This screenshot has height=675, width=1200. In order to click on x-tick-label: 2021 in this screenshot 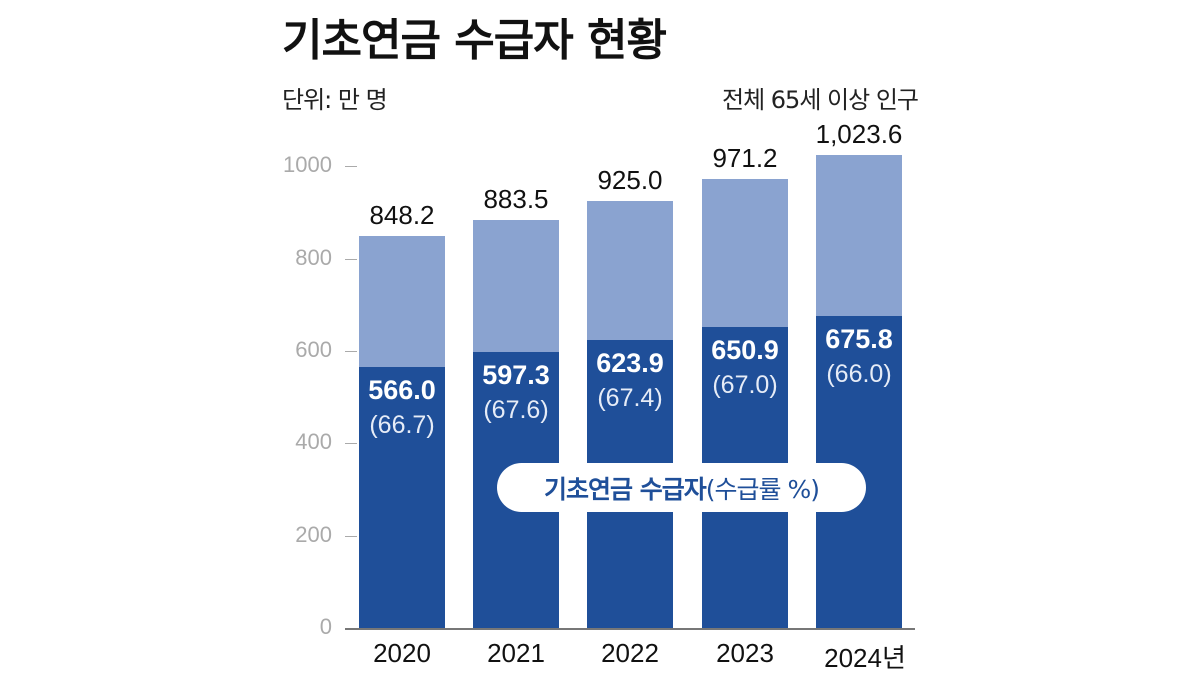, I will do `click(516, 653)`.